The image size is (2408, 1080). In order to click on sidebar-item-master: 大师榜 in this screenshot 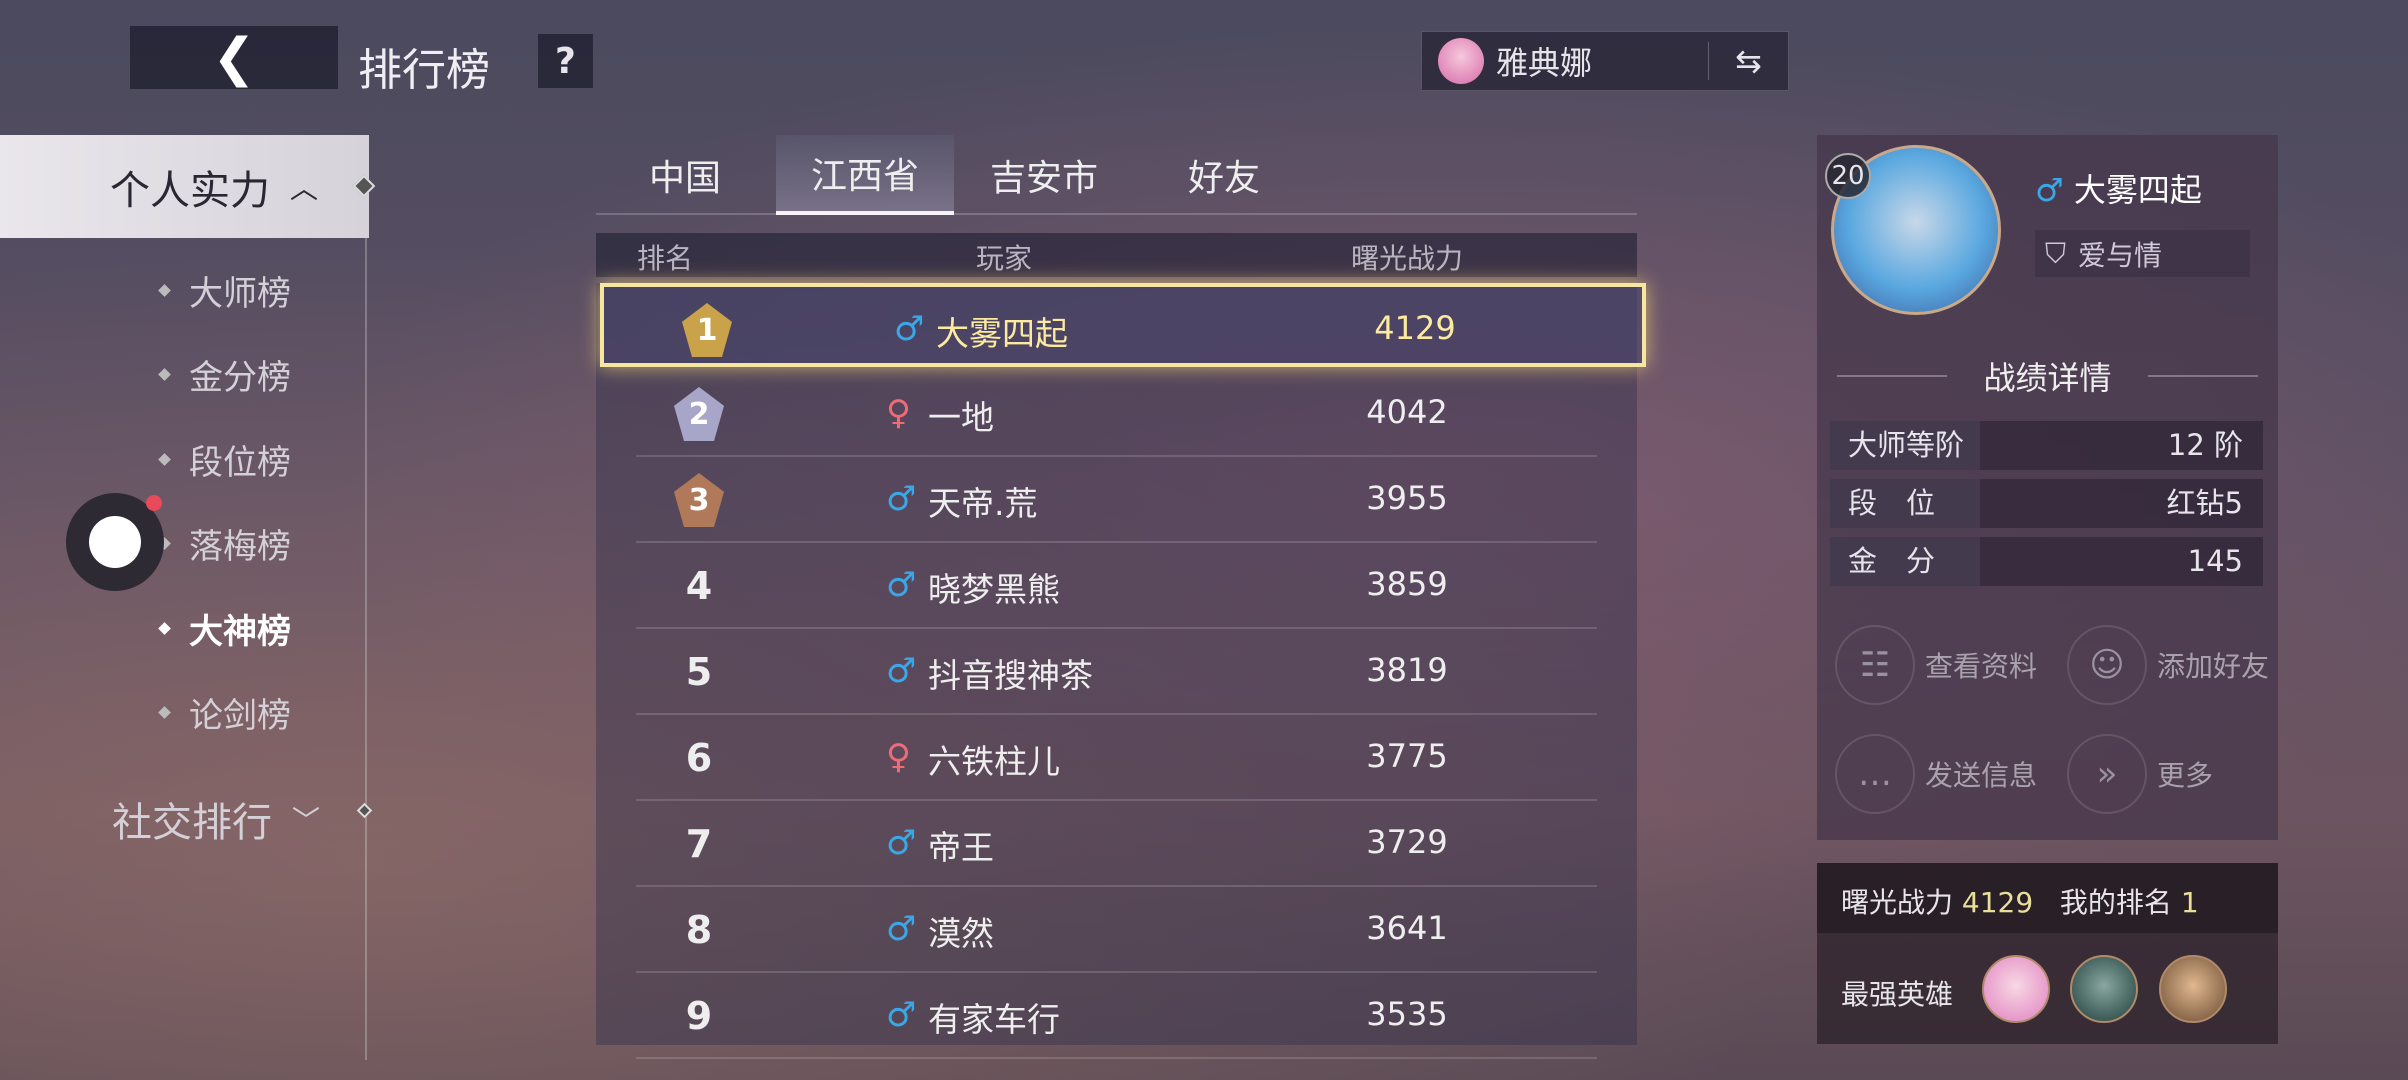, I will do `click(224, 290)`.